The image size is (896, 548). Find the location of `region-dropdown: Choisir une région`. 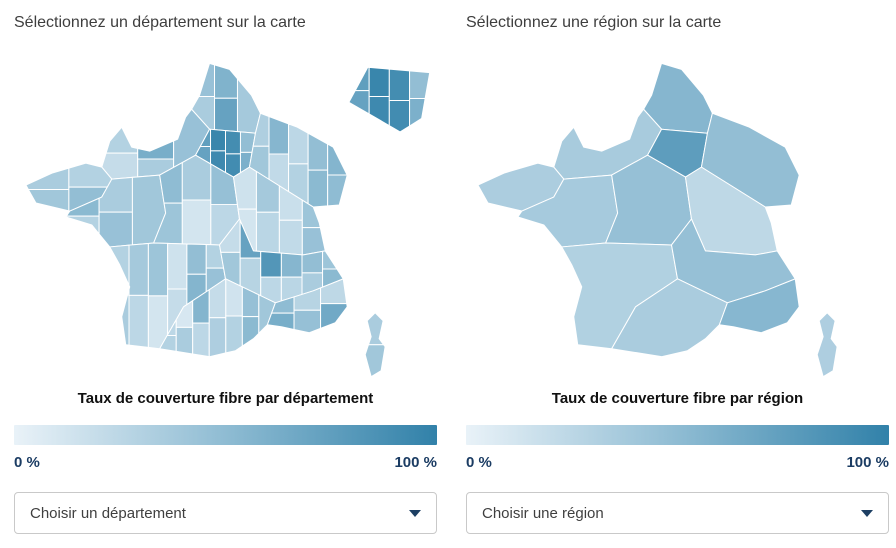

region-dropdown: Choisir une région is located at coordinates (677, 513).